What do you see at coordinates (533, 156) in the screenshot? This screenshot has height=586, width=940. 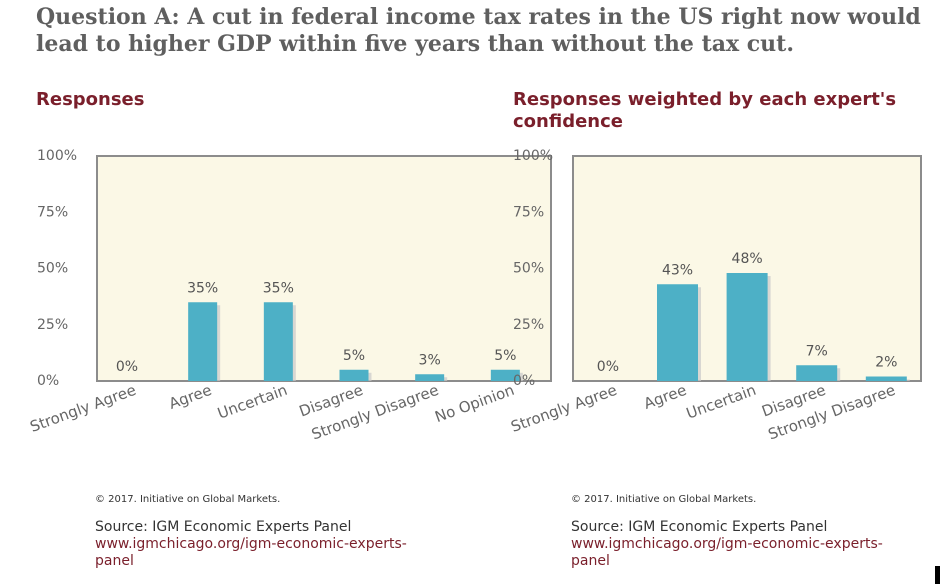 I see `chart-2-y-tick-label: 100%` at bounding box center [533, 156].